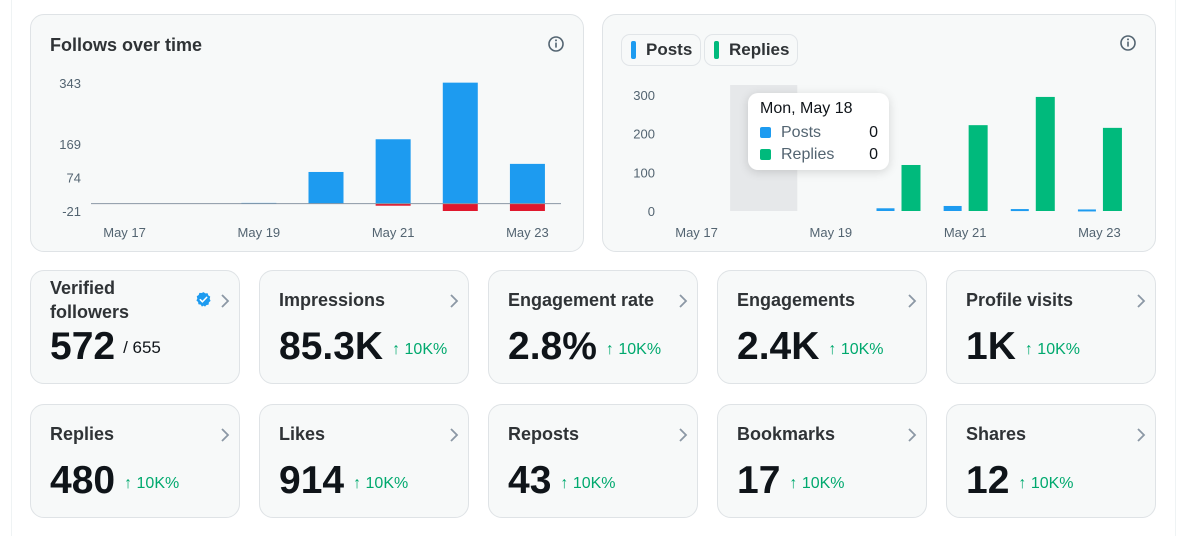 The width and height of the screenshot is (1199, 536). I want to click on metric-value-row: 572 / 655, so click(105, 347).